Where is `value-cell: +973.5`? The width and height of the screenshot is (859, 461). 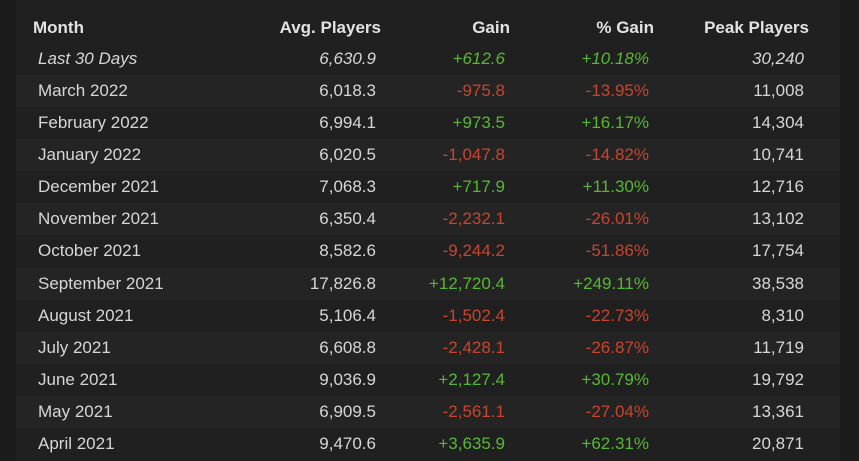 value-cell: +973.5 is located at coordinates (478, 123).